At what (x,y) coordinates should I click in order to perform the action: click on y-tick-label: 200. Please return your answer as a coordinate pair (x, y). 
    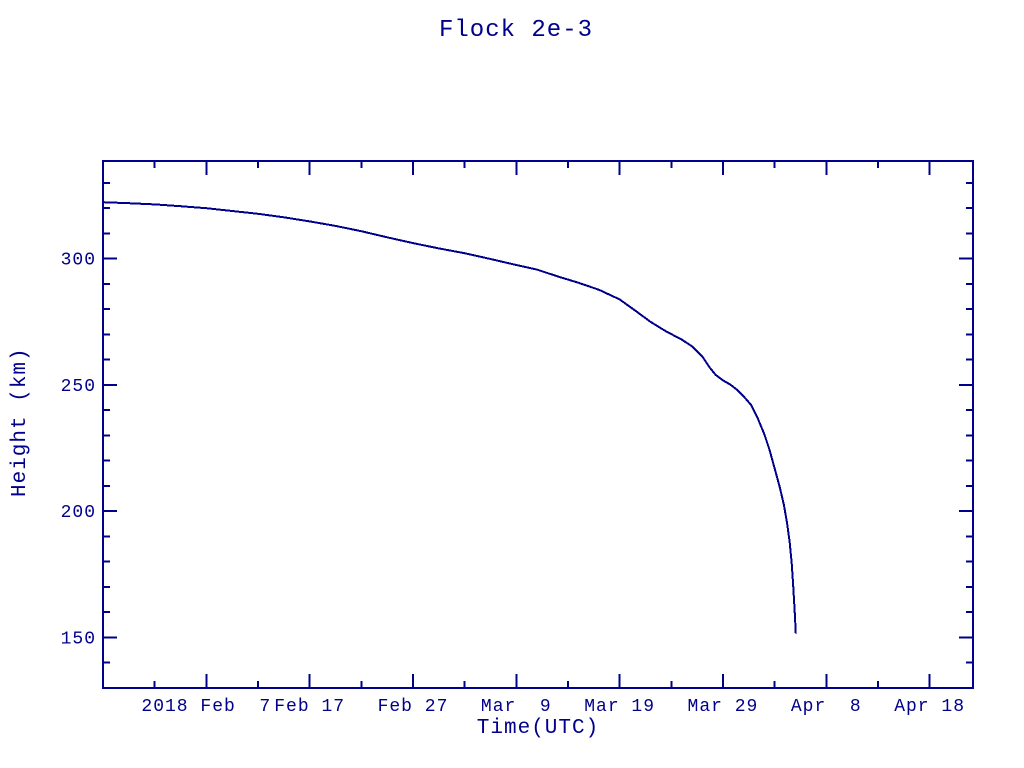
    Looking at the image, I should click on (78, 513).